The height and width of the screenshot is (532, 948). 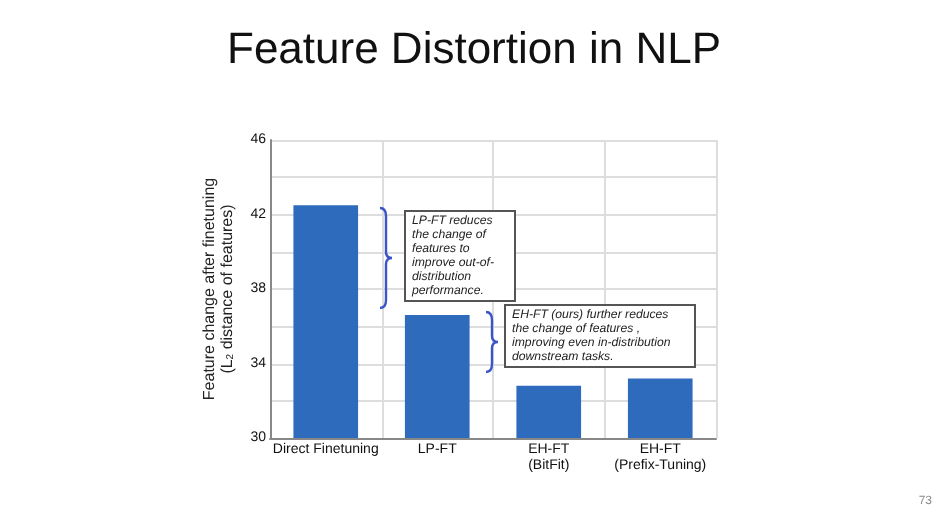 What do you see at coordinates (474, 48) in the screenshot?
I see `chart-title: Feature Distortion in NLP` at bounding box center [474, 48].